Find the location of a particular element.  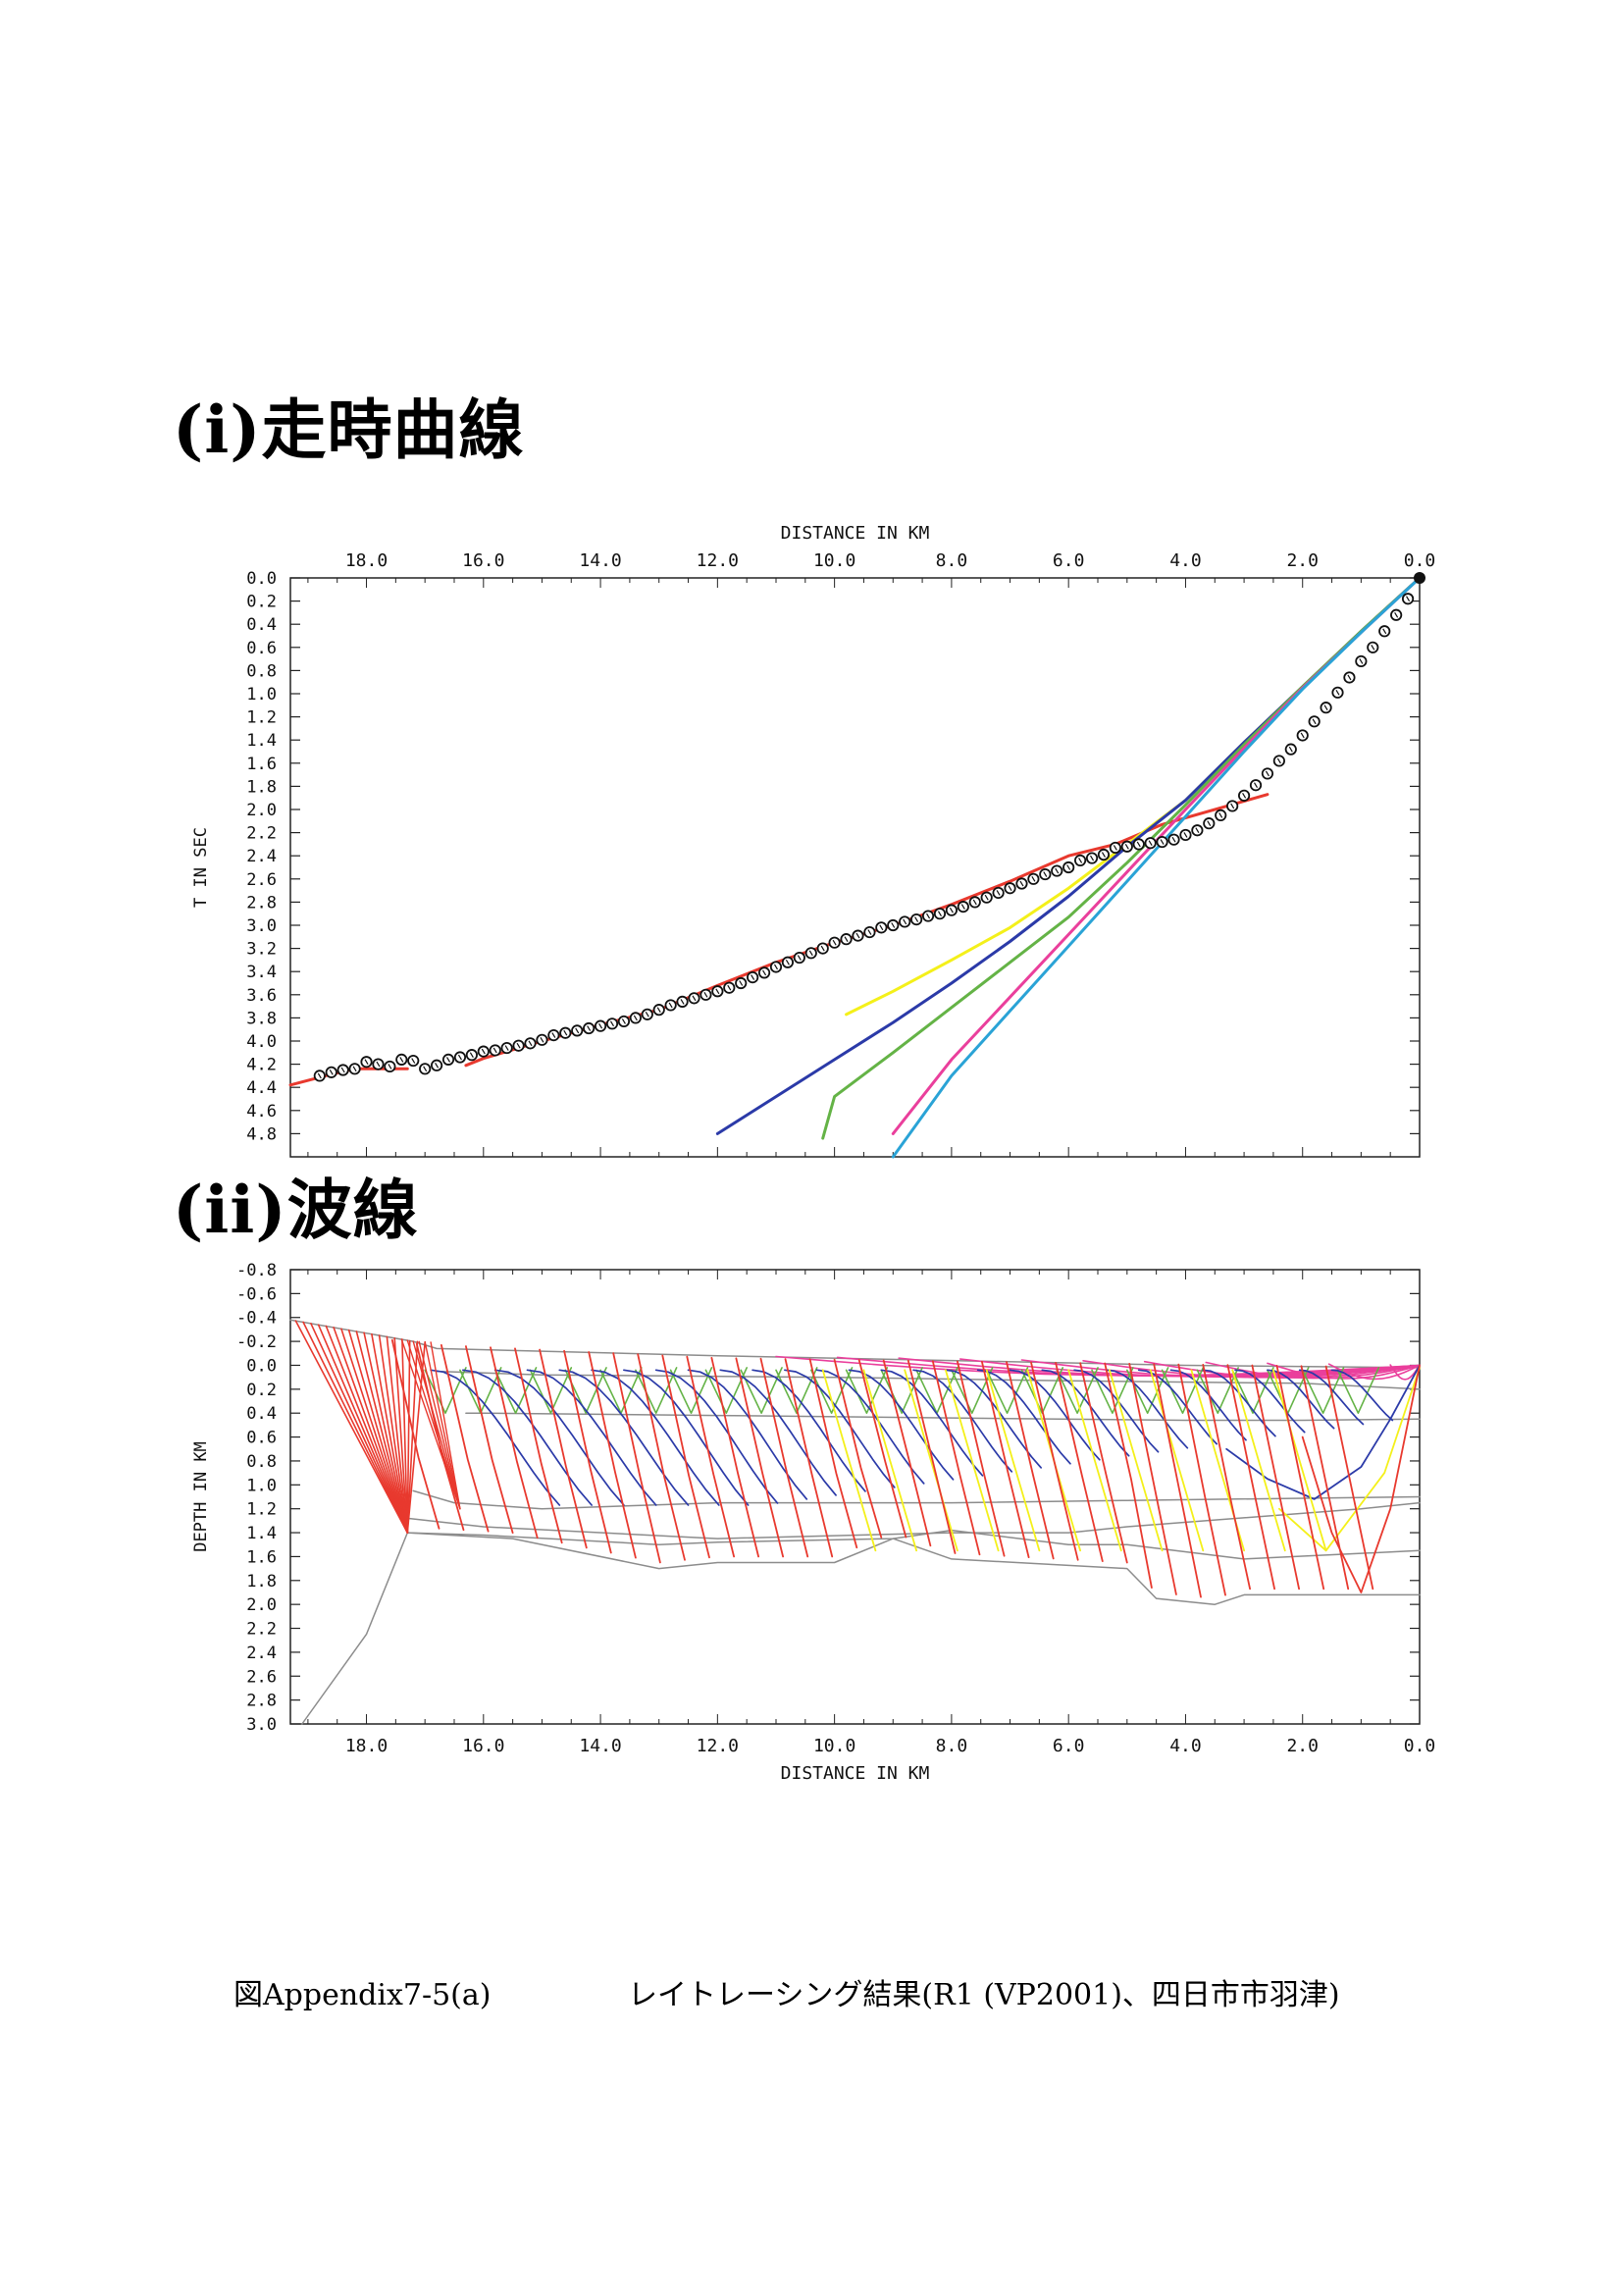

y-tick-label: 4.6 is located at coordinates (261, 1112).